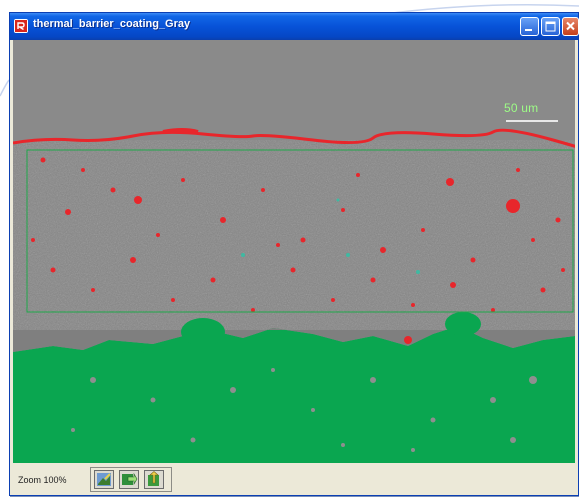  What do you see at coordinates (529, 26) in the screenshot?
I see `minimize-button` at bounding box center [529, 26].